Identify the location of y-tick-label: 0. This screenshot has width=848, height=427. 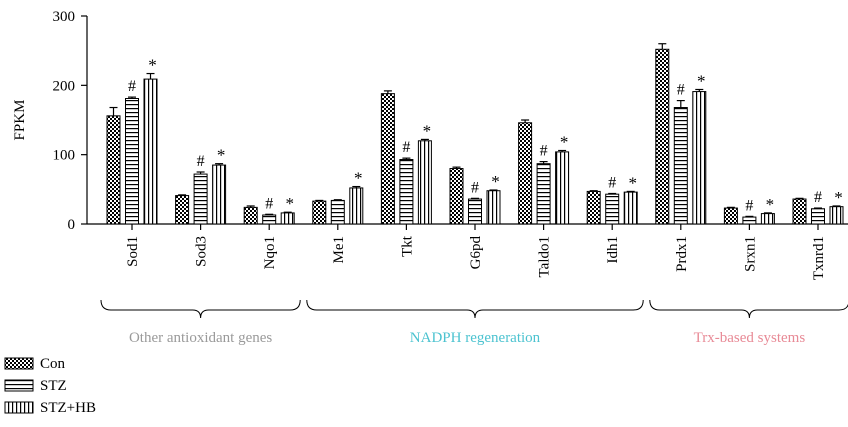
(72, 225).